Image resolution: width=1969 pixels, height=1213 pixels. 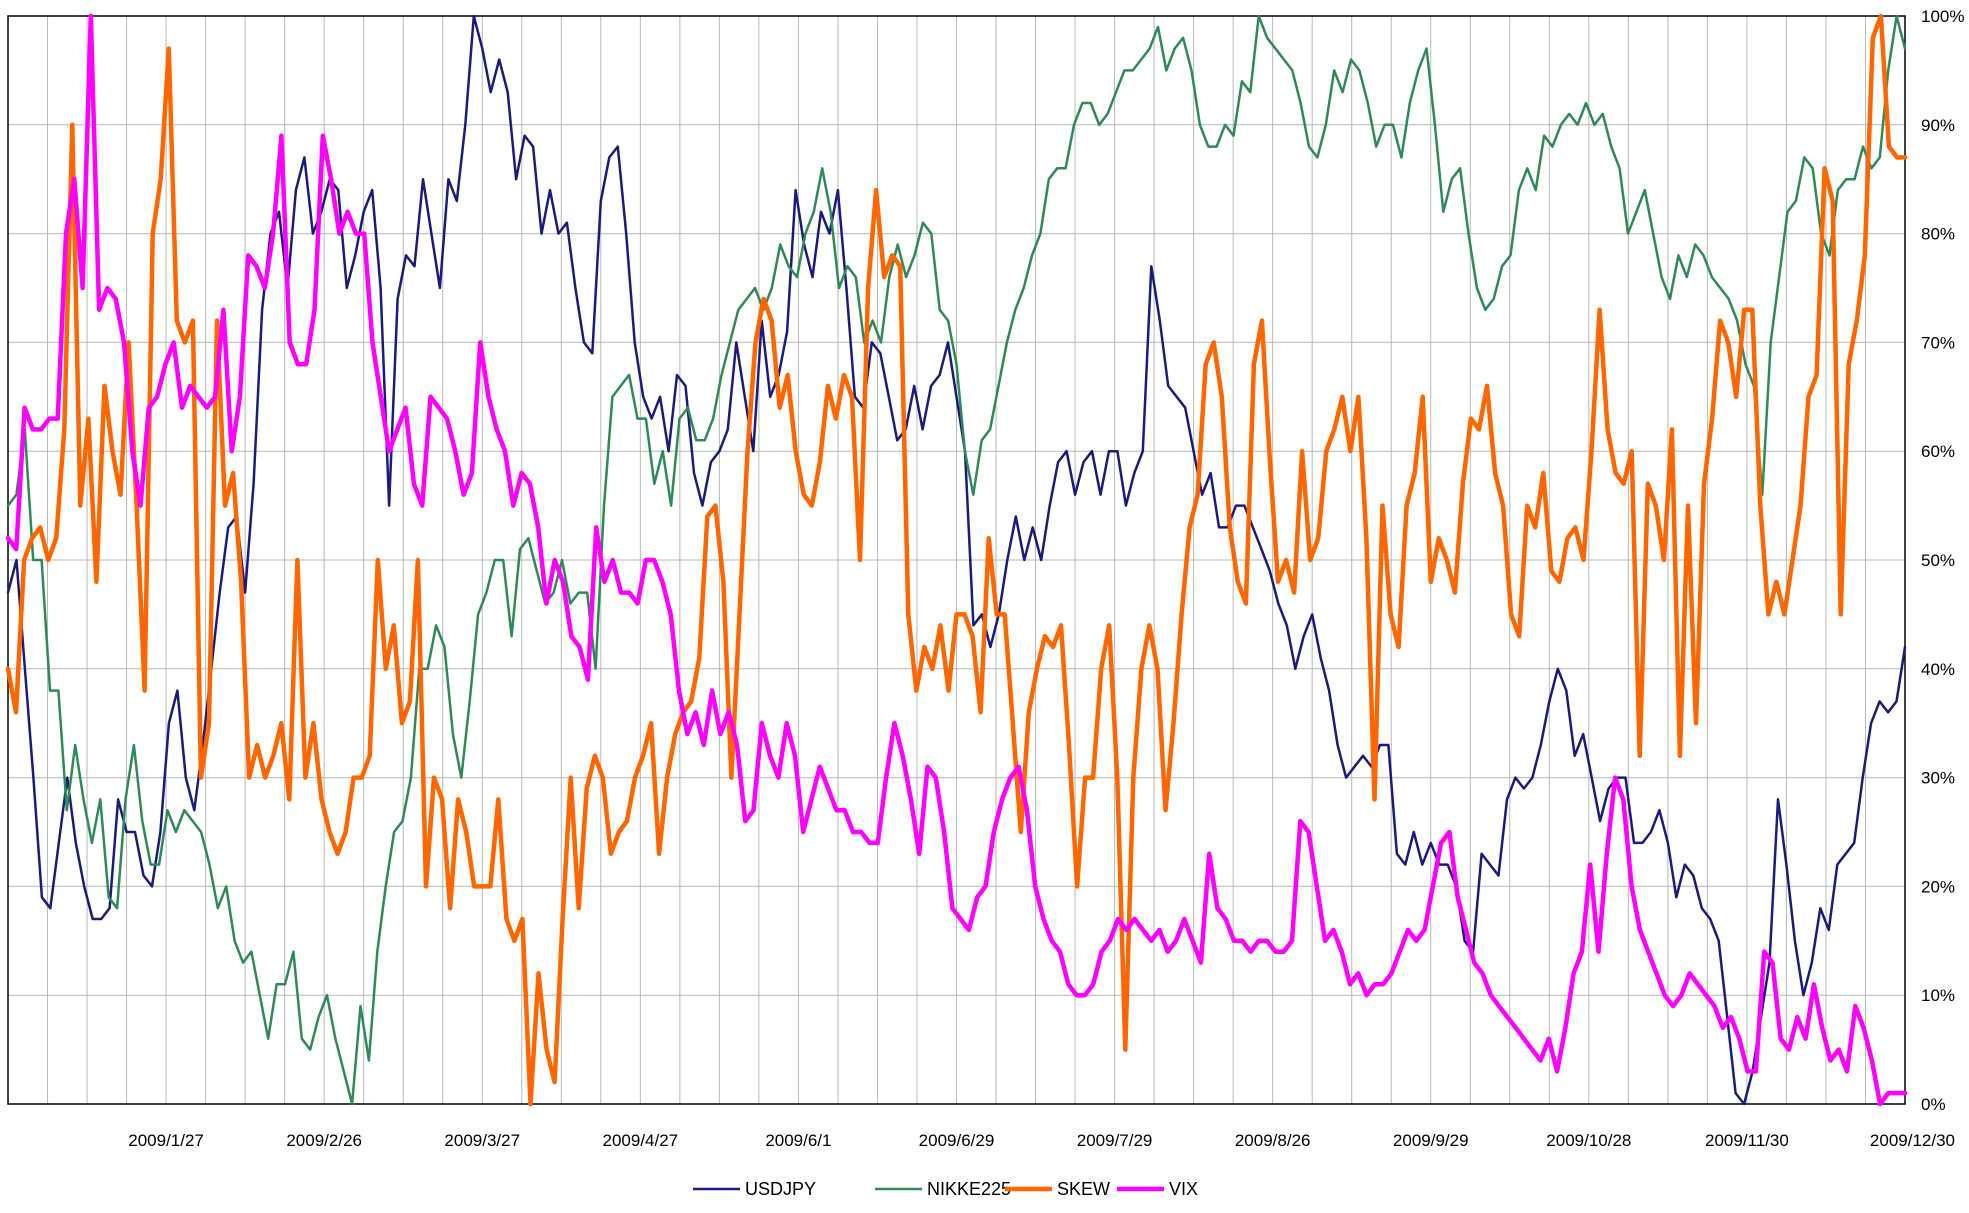 What do you see at coordinates (1588, 1140) in the screenshot?
I see `x-tick-label: 2009/10/28` at bounding box center [1588, 1140].